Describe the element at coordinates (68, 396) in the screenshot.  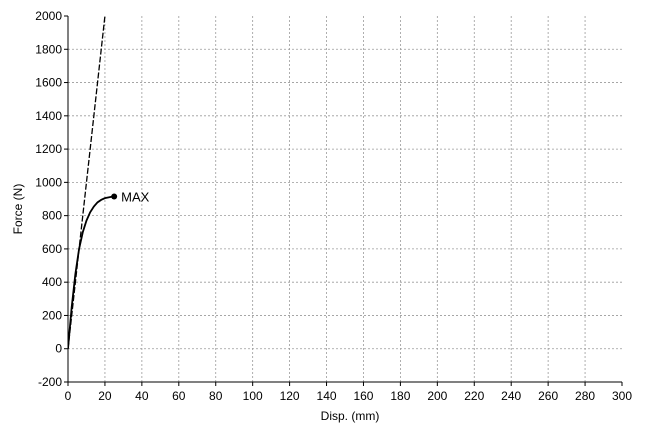
I see `x-tick-label: 0` at that location.